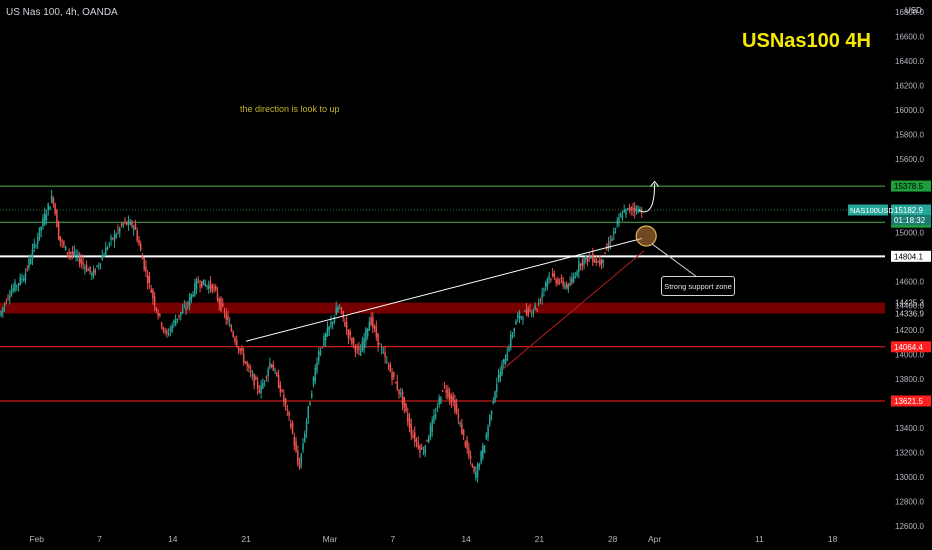  I want to click on x-tick-label: Feb, so click(36, 539).